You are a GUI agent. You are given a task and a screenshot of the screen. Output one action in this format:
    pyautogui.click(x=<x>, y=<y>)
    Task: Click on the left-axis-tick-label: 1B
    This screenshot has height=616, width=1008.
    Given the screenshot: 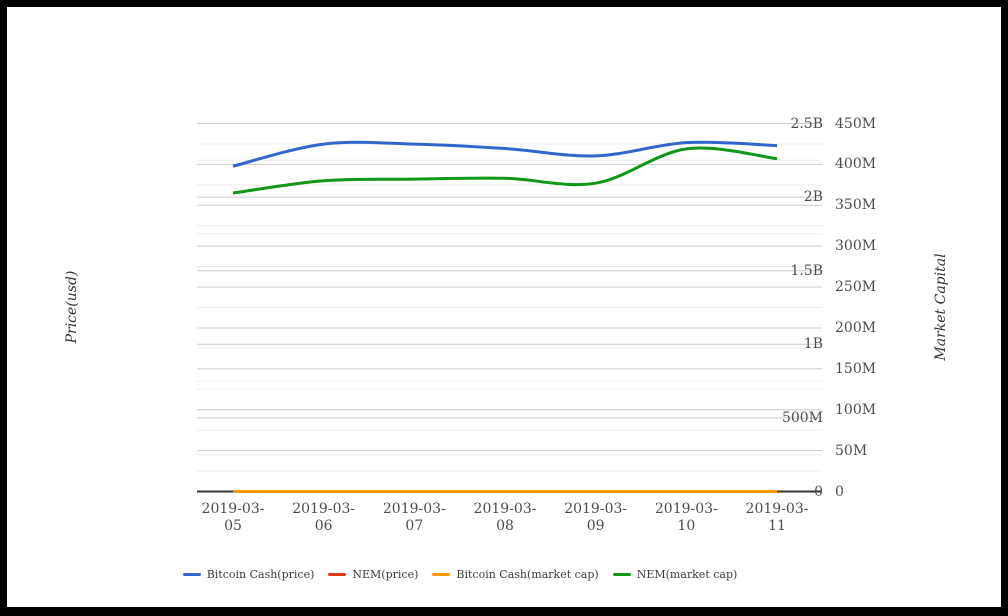 What is the action you would take?
    pyautogui.click(x=813, y=344)
    